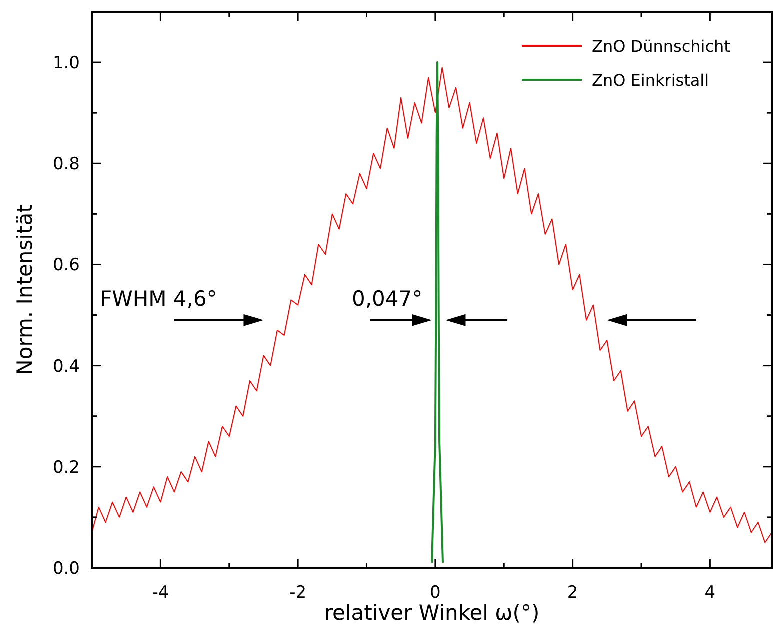  What do you see at coordinates (661, 46) in the screenshot?
I see `legend-label: ZnO Dünnschicht` at bounding box center [661, 46].